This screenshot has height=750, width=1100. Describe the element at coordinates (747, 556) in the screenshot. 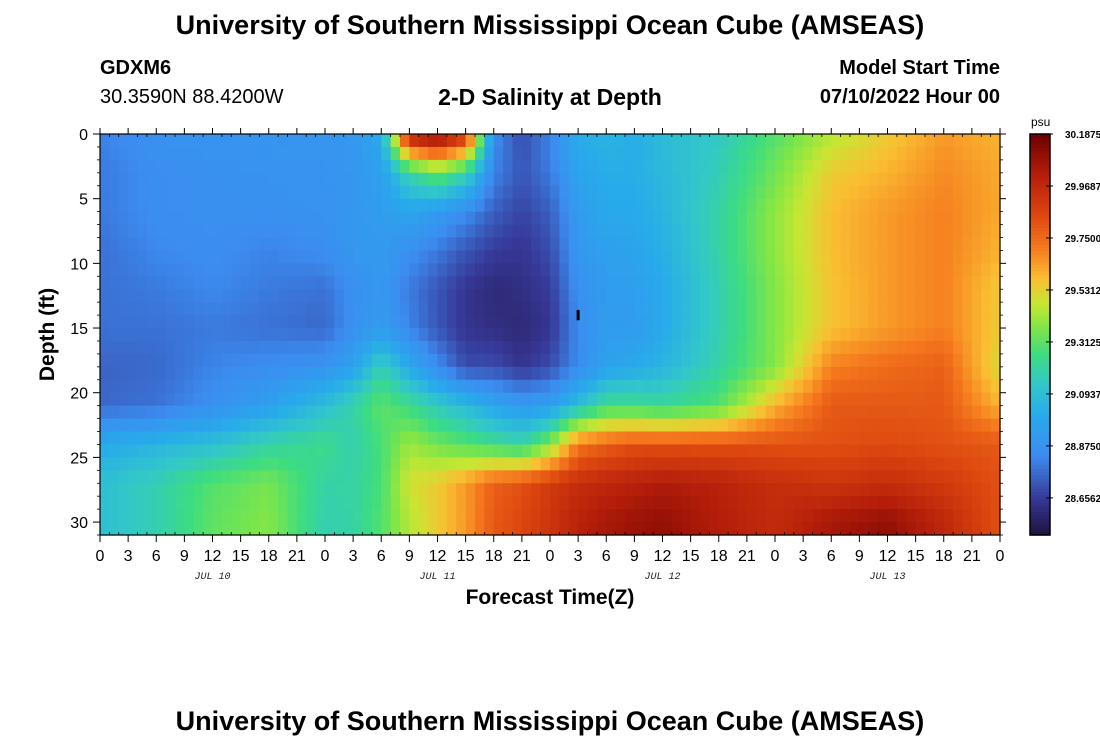

I see `x-tick-label: 21` at that location.